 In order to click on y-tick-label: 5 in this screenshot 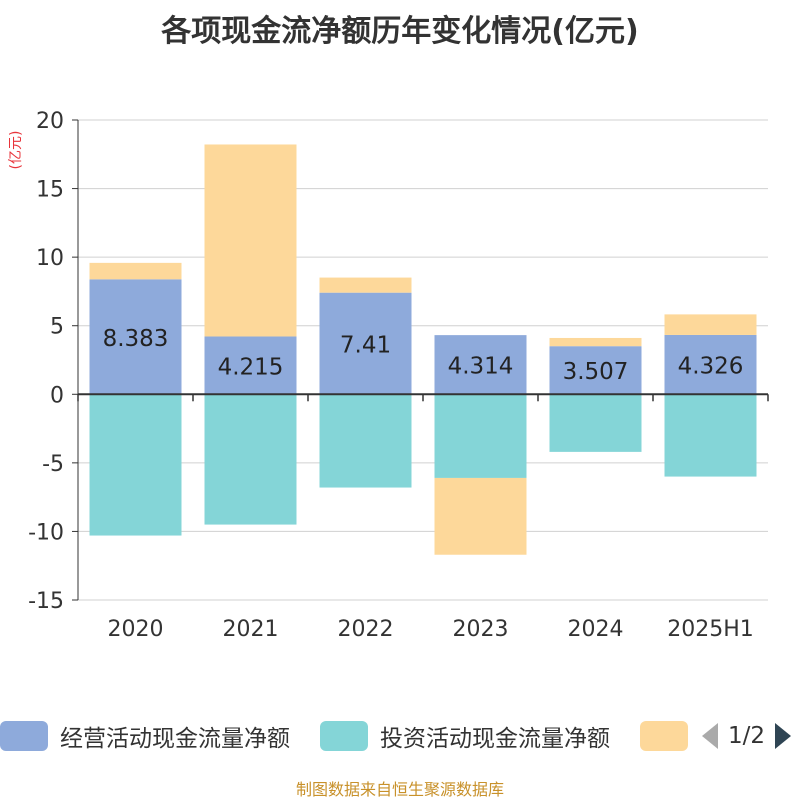, I will do `click(57, 327)`.